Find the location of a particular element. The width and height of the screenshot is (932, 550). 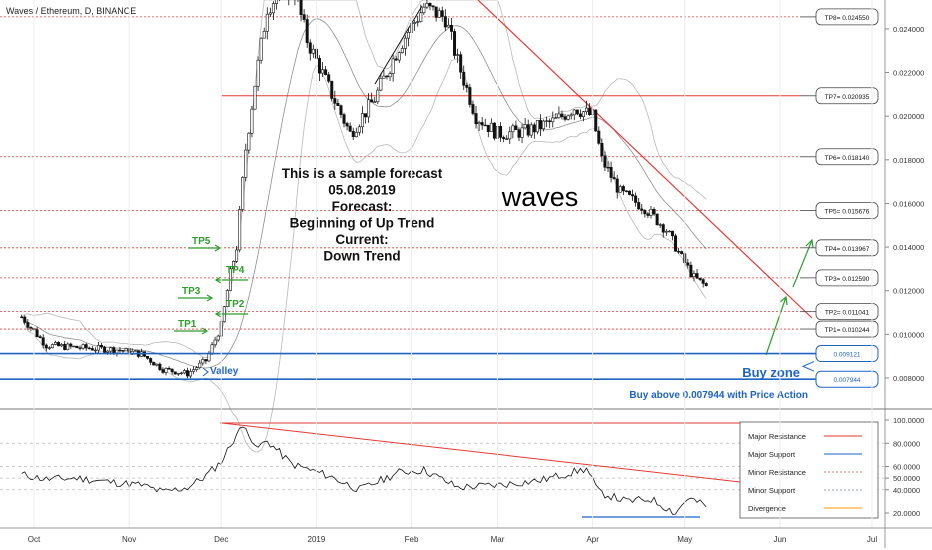

osc-tick-label: 60.0000 is located at coordinates (906, 467).